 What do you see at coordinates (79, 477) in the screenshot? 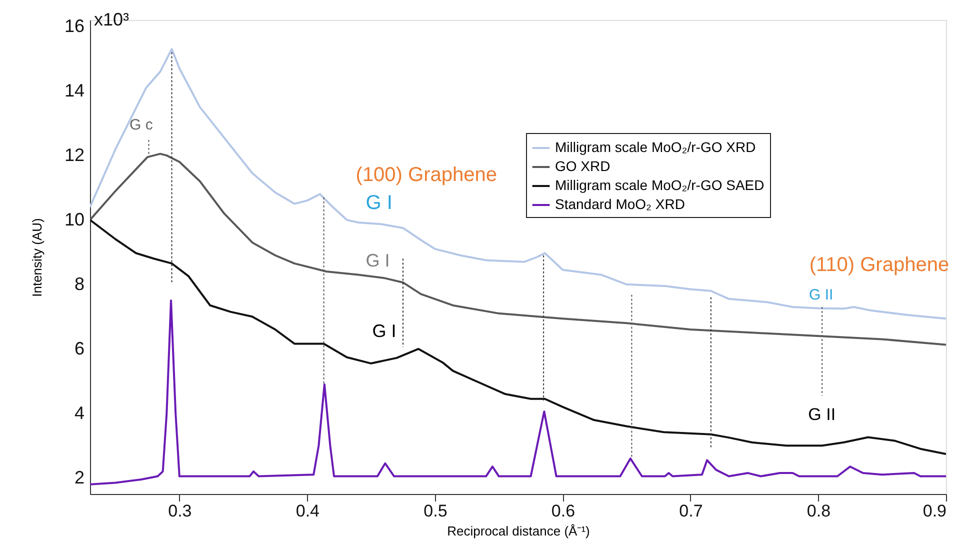
I see `y-tick-label: 2` at bounding box center [79, 477].